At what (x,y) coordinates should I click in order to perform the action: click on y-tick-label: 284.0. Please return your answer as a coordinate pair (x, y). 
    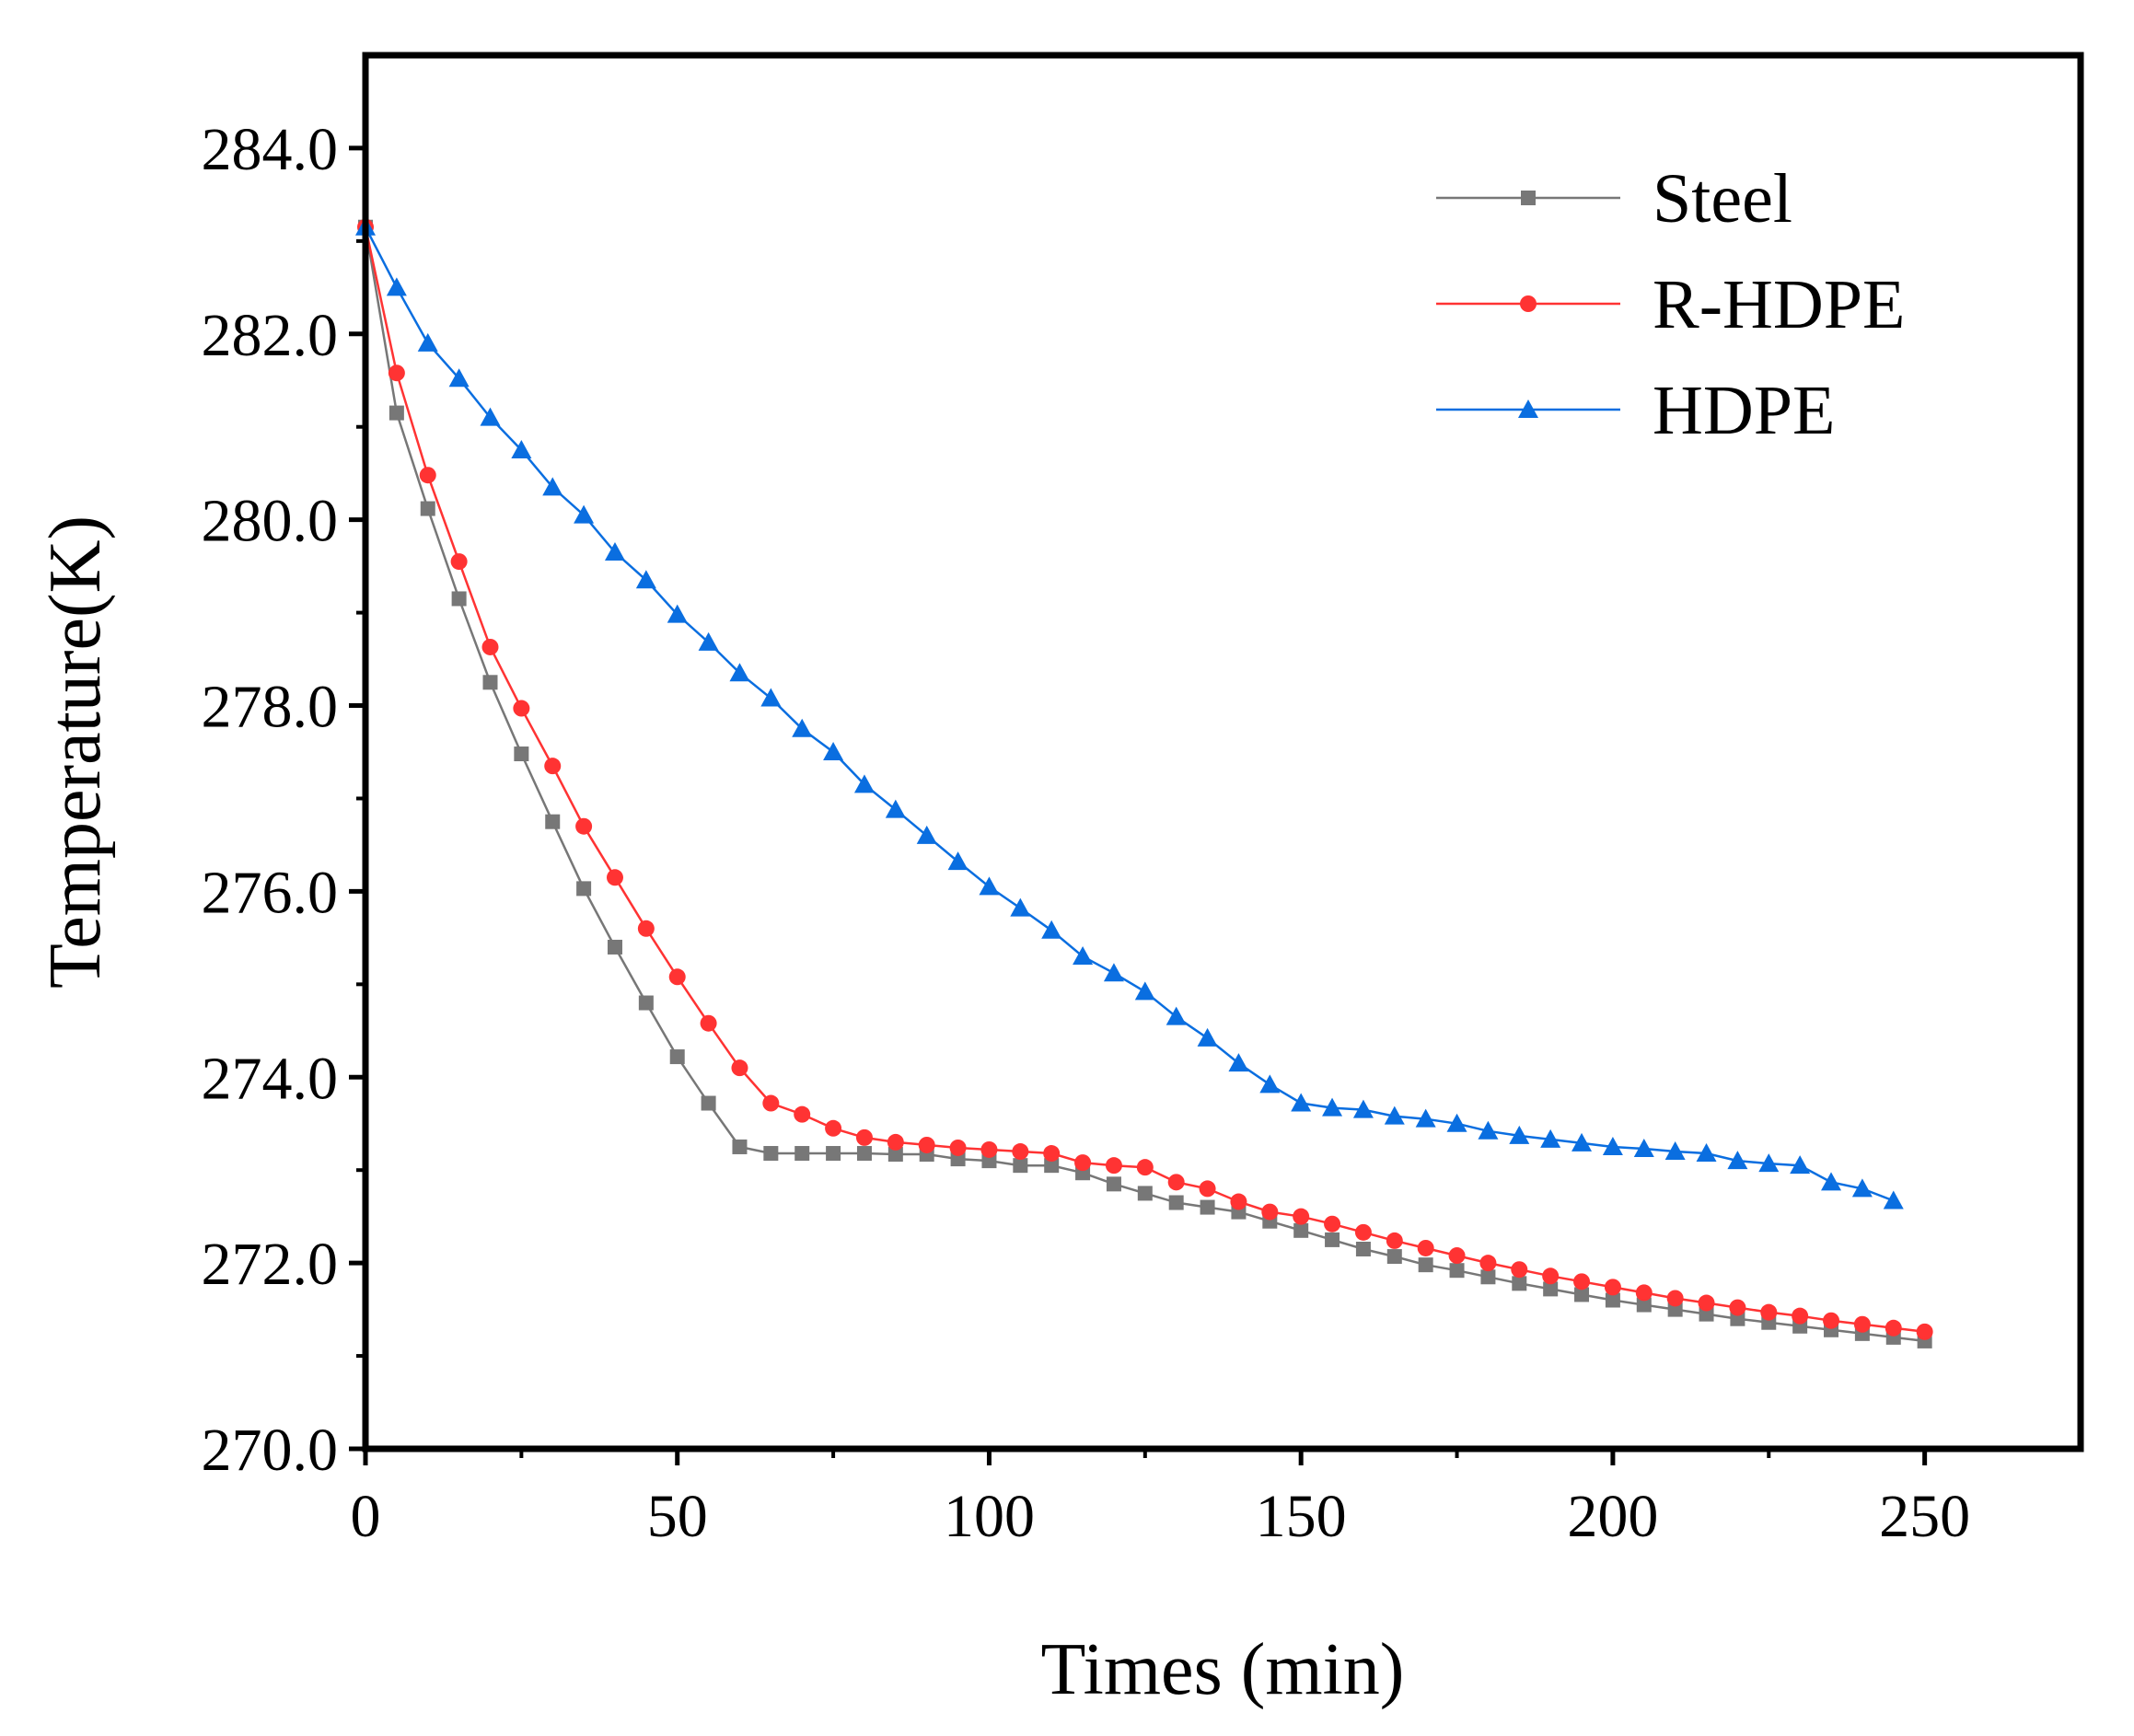
    Looking at the image, I should click on (271, 149).